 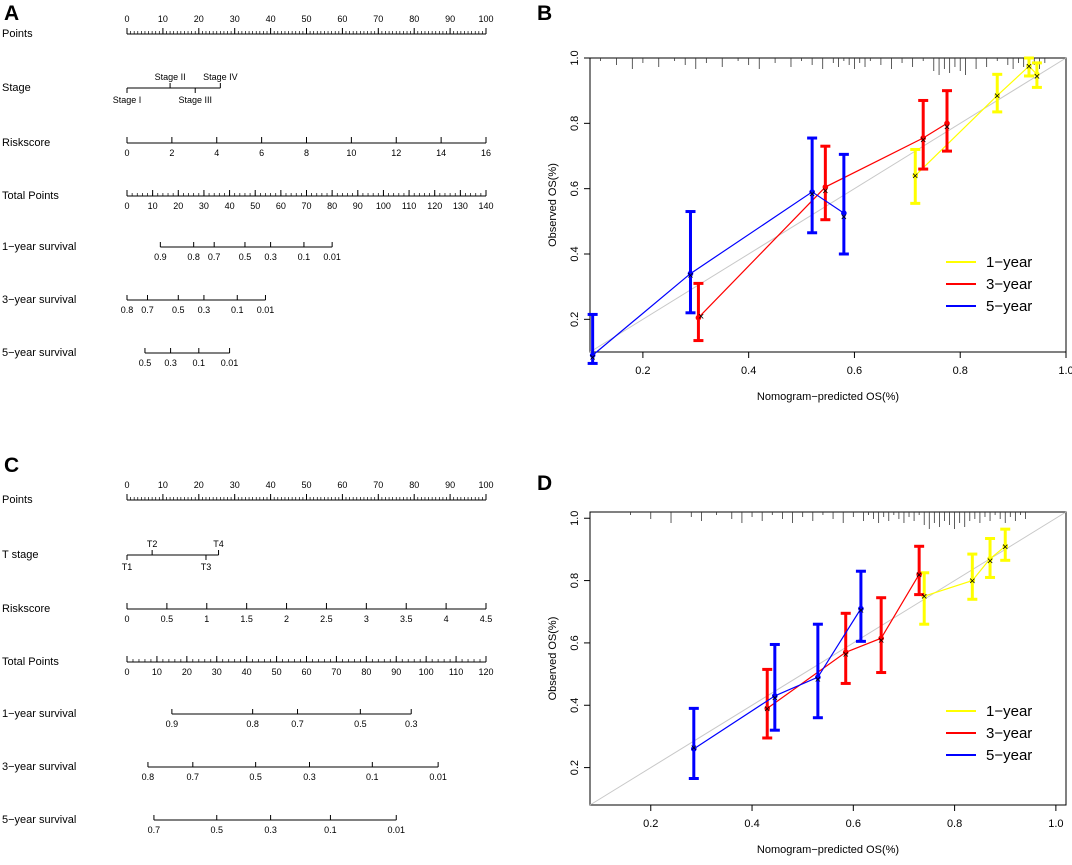 What do you see at coordinates (195, 100) in the screenshot?
I see `category-label: Stage III` at bounding box center [195, 100].